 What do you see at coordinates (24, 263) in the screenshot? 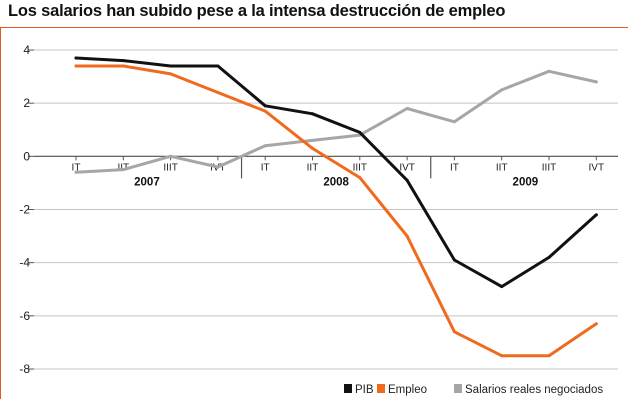
I see `ytick-label: -4` at bounding box center [24, 263].